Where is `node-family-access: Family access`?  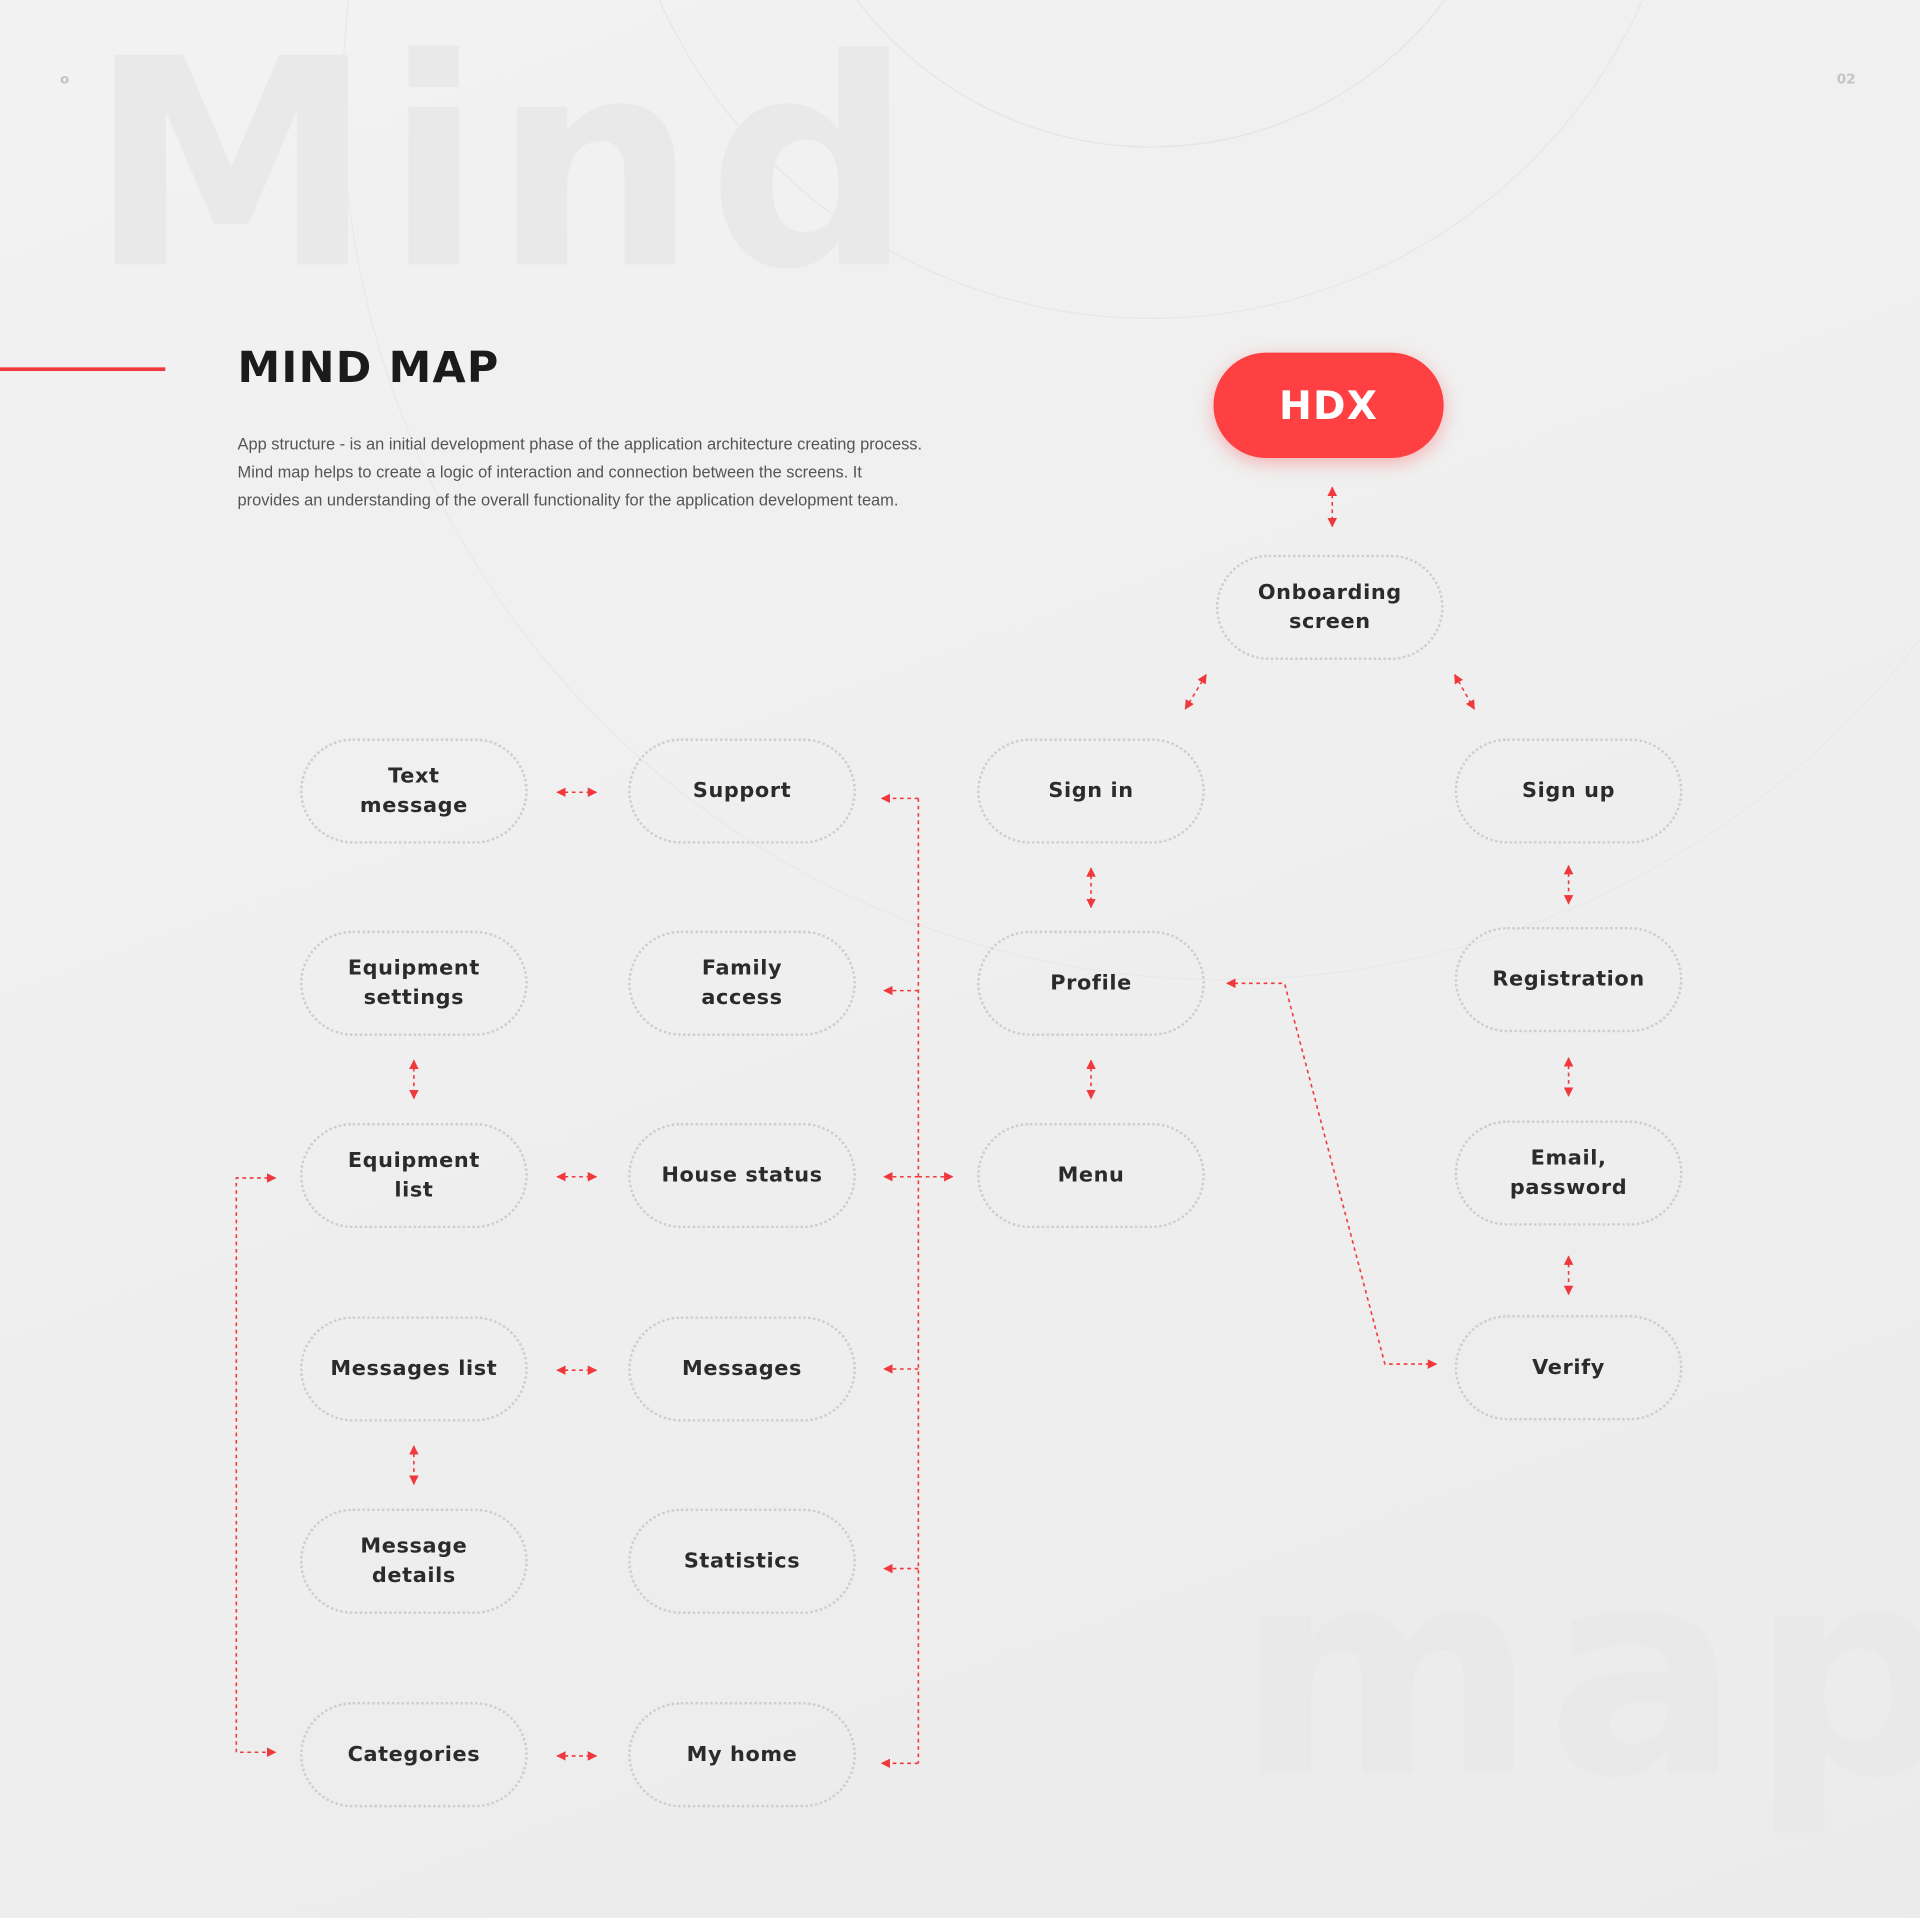 node-family-access: Family access is located at coordinates (742, 983).